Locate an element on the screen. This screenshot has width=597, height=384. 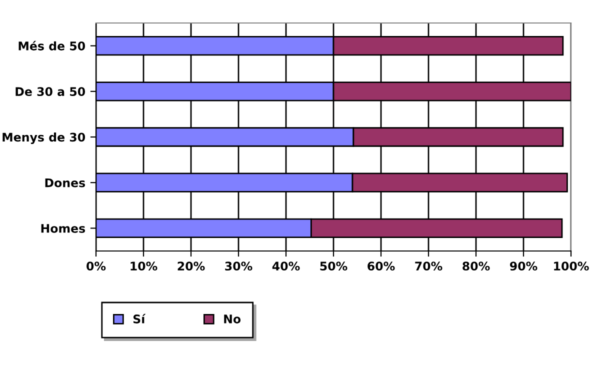
x-tick-label: 80% is located at coordinates (476, 266).